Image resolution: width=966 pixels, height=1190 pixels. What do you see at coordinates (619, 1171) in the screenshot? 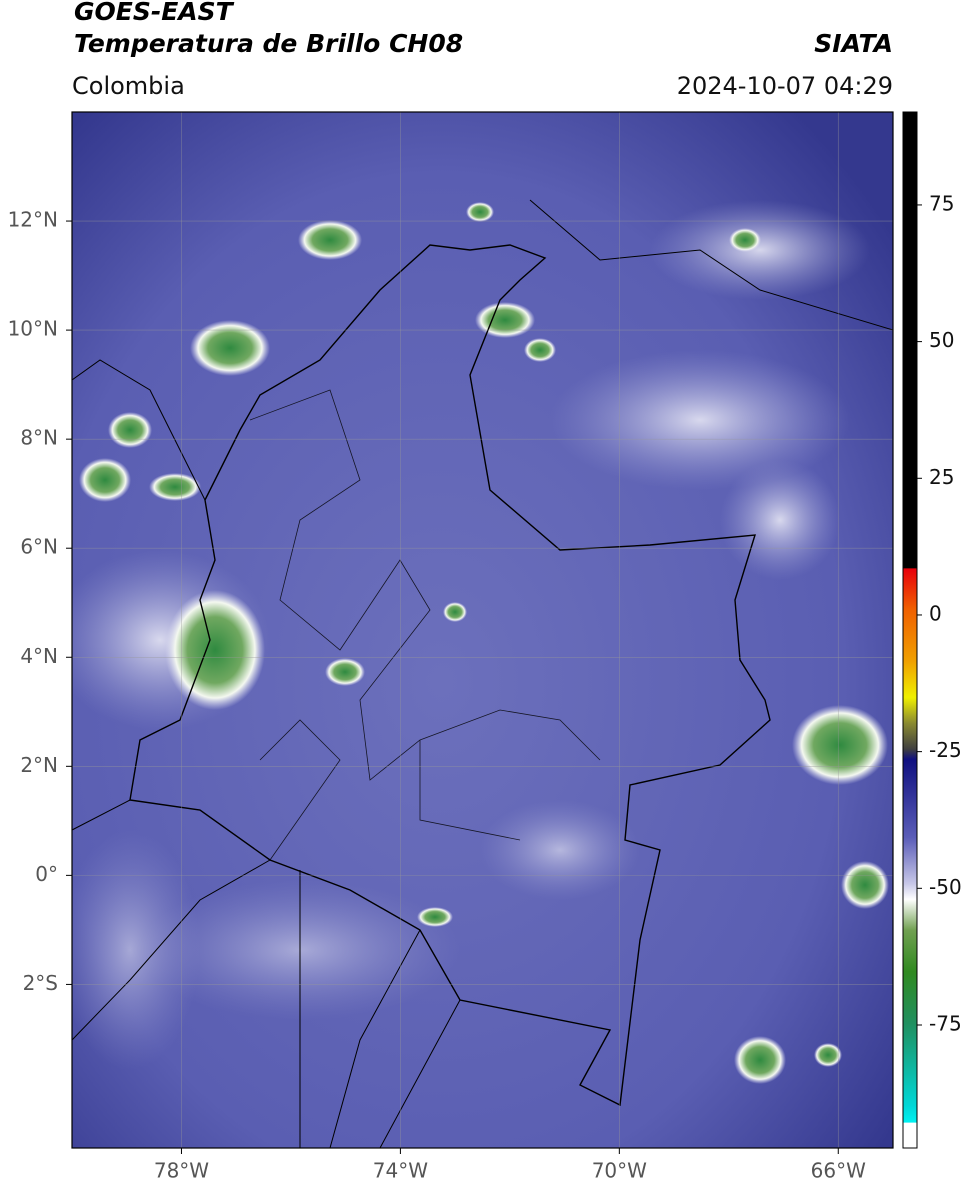
I see `x-tick-label: 70°W` at bounding box center [619, 1171].